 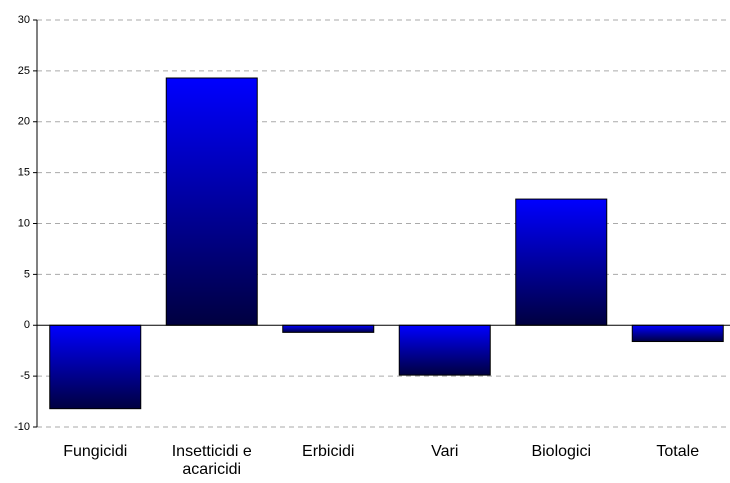 I want to click on y-tick-label: 25, so click(x=24, y=71).